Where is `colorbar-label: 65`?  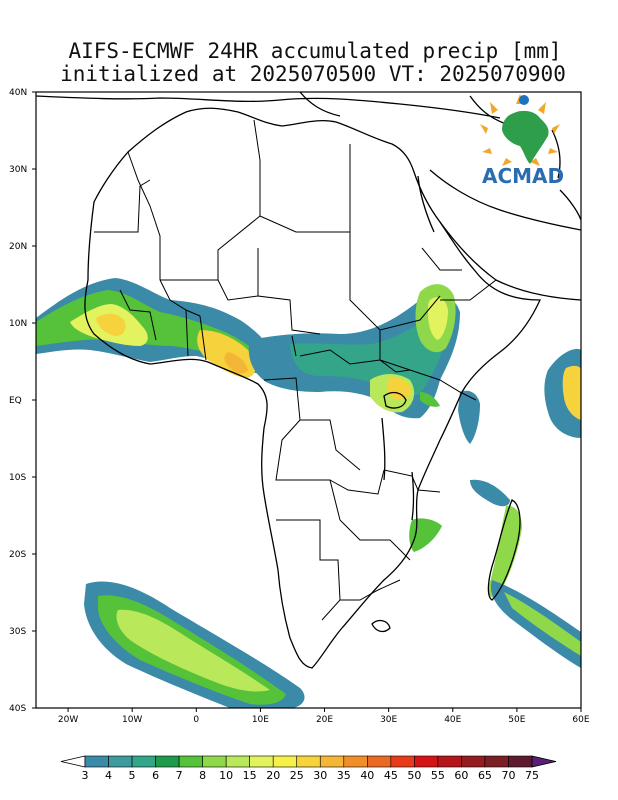 colorbar-label: 65 is located at coordinates (485, 775).